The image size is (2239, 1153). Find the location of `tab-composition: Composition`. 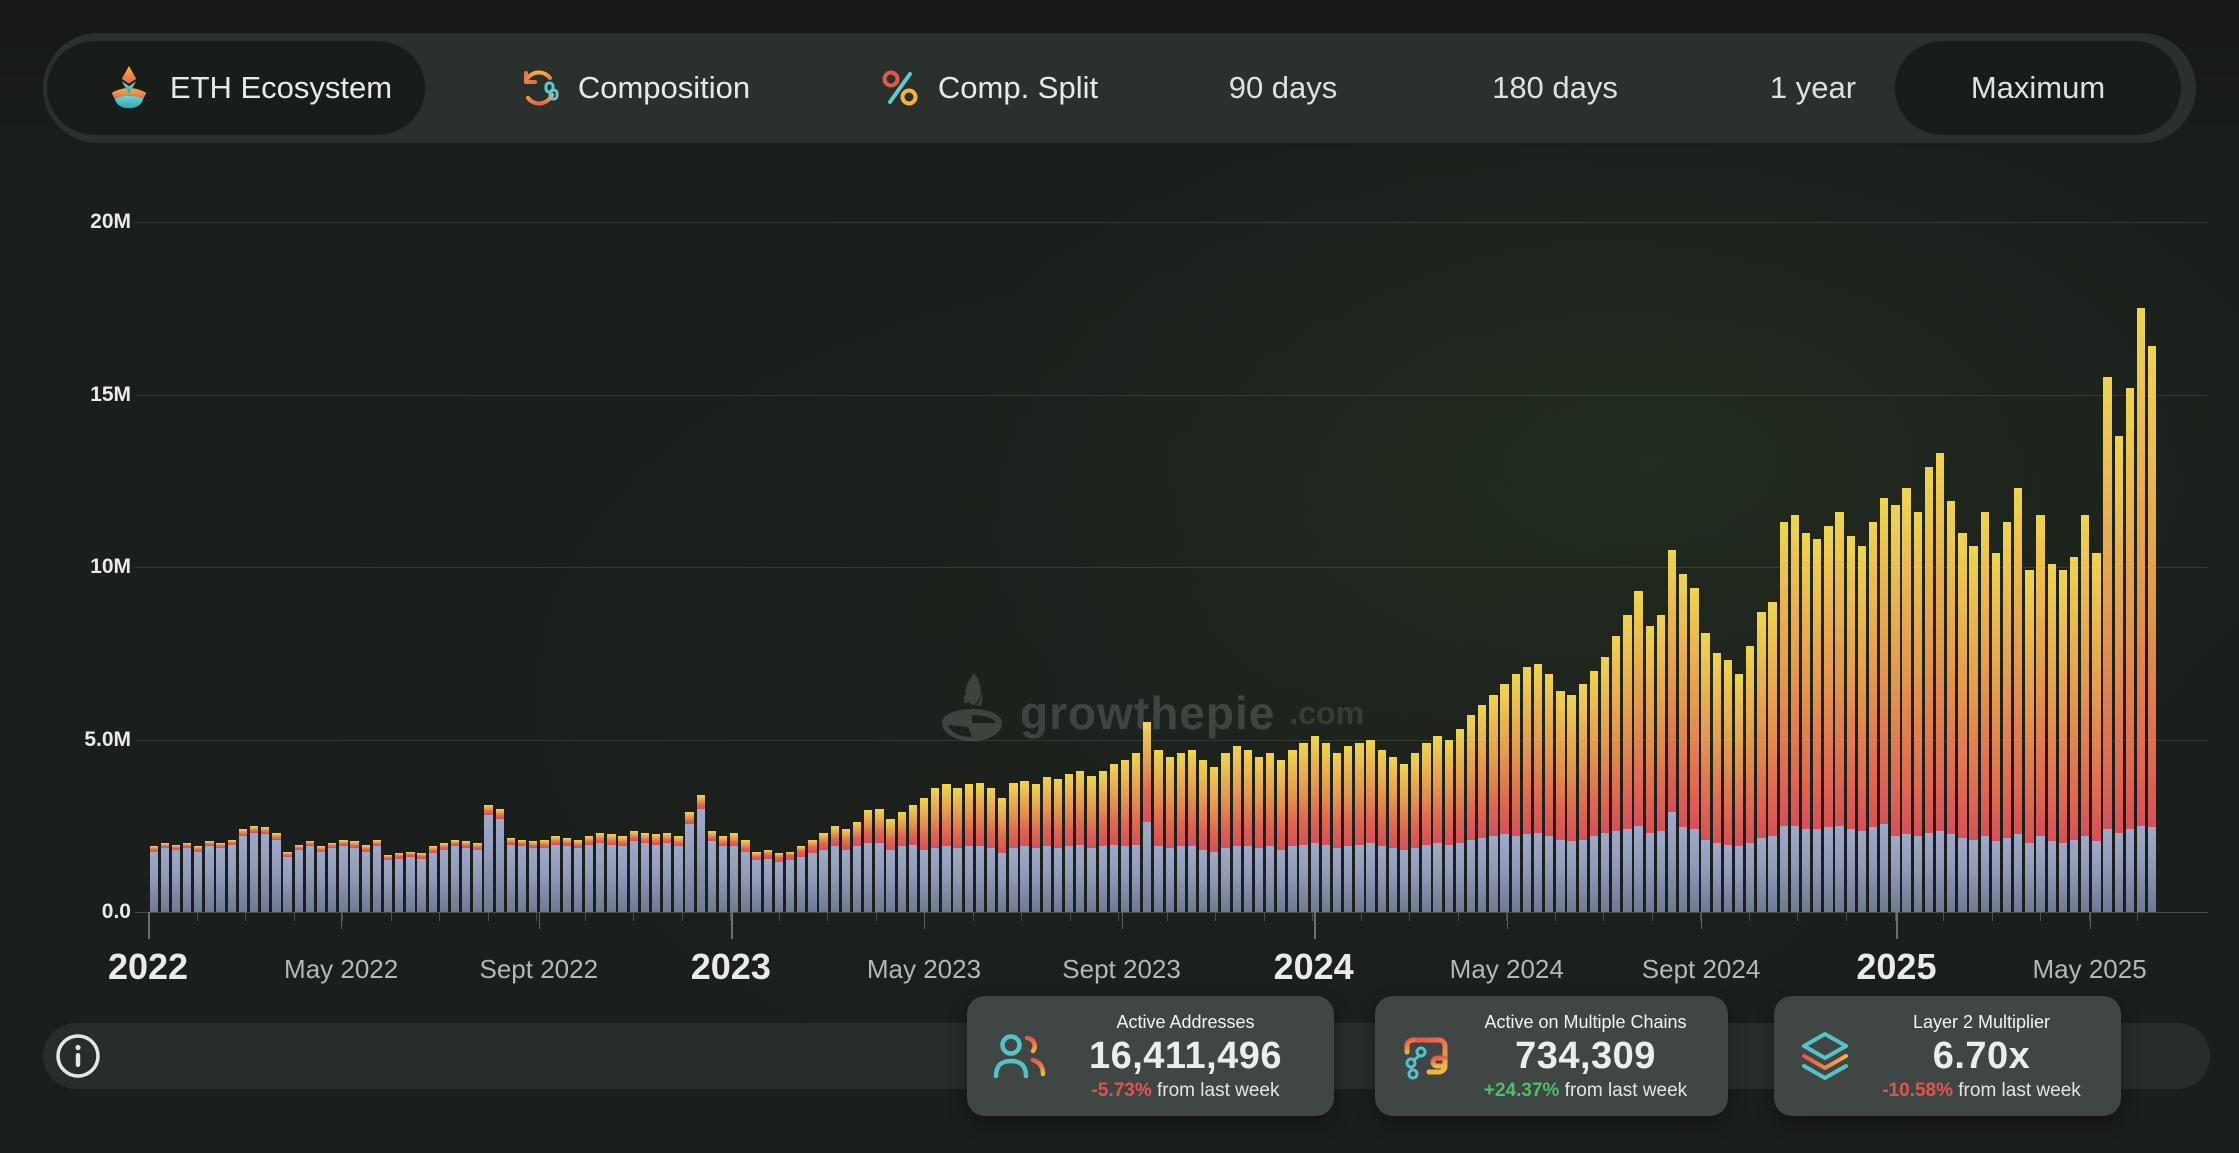

tab-composition: Composition is located at coordinates (633, 88).